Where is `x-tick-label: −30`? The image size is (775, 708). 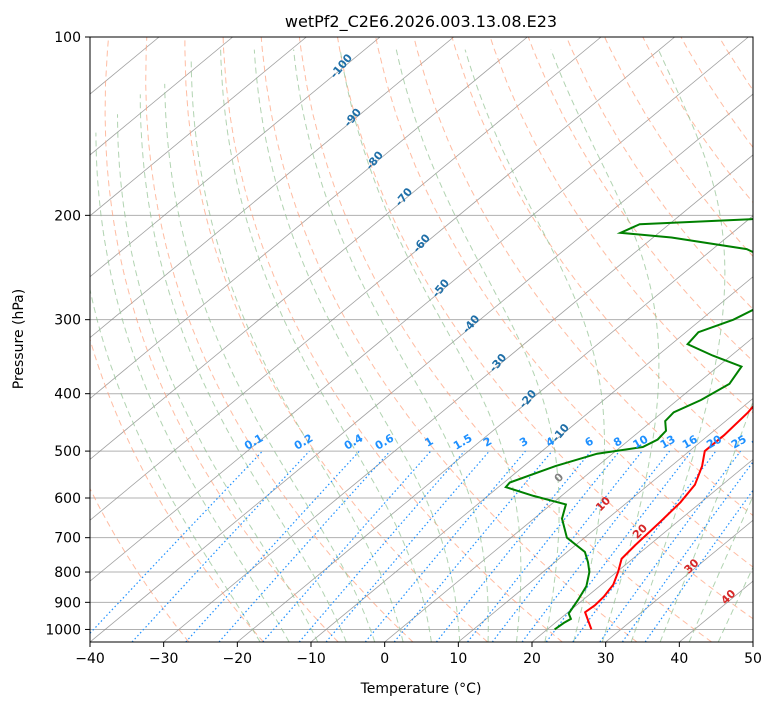
x-tick-label: −30 is located at coordinates (164, 659).